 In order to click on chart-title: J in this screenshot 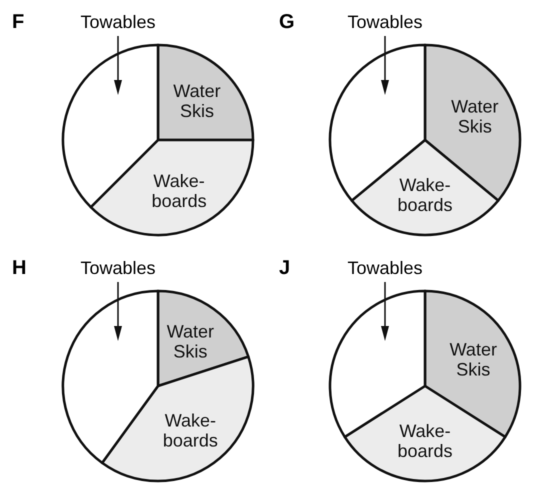, I will do `click(284, 268)`.